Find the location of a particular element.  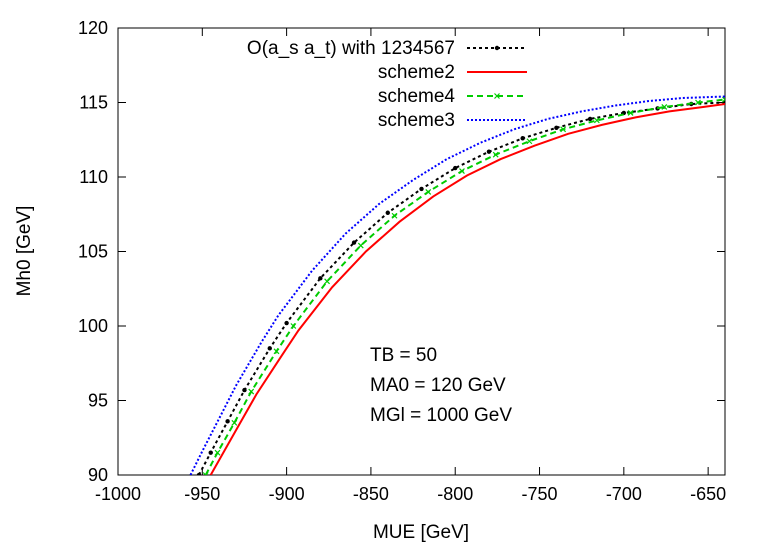

annotation-mgl: MGl = 1000 GeV is located at coordinates (441, 415).